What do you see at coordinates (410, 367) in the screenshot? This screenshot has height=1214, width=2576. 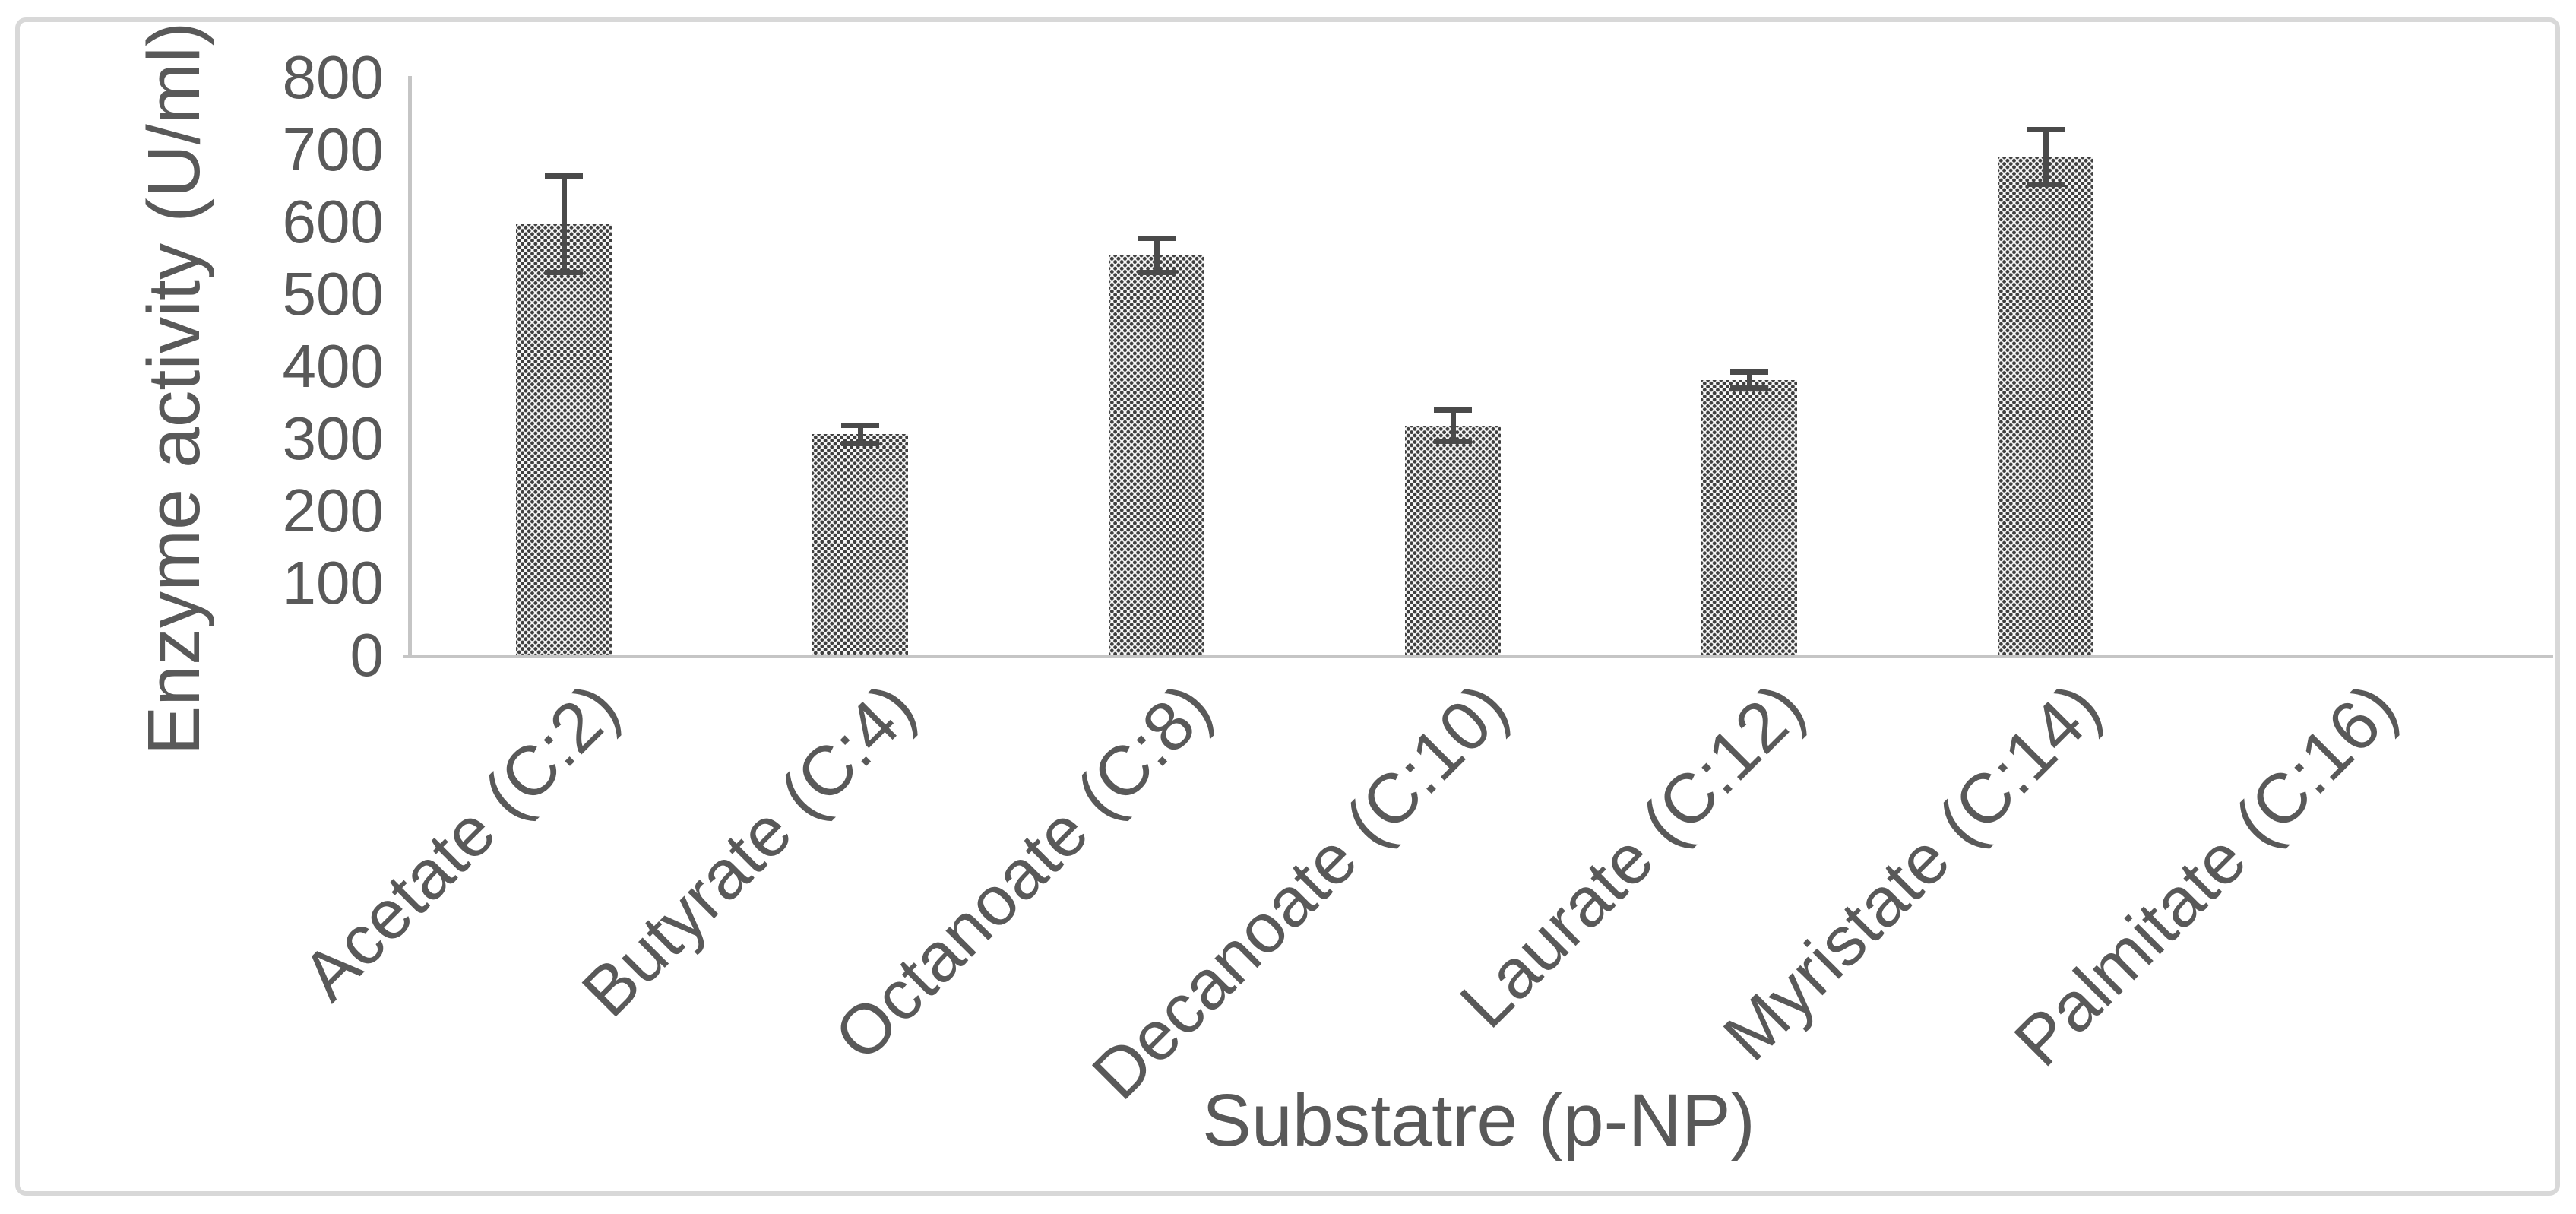 I see `y-axis-line` at bounding box center [410, 367].